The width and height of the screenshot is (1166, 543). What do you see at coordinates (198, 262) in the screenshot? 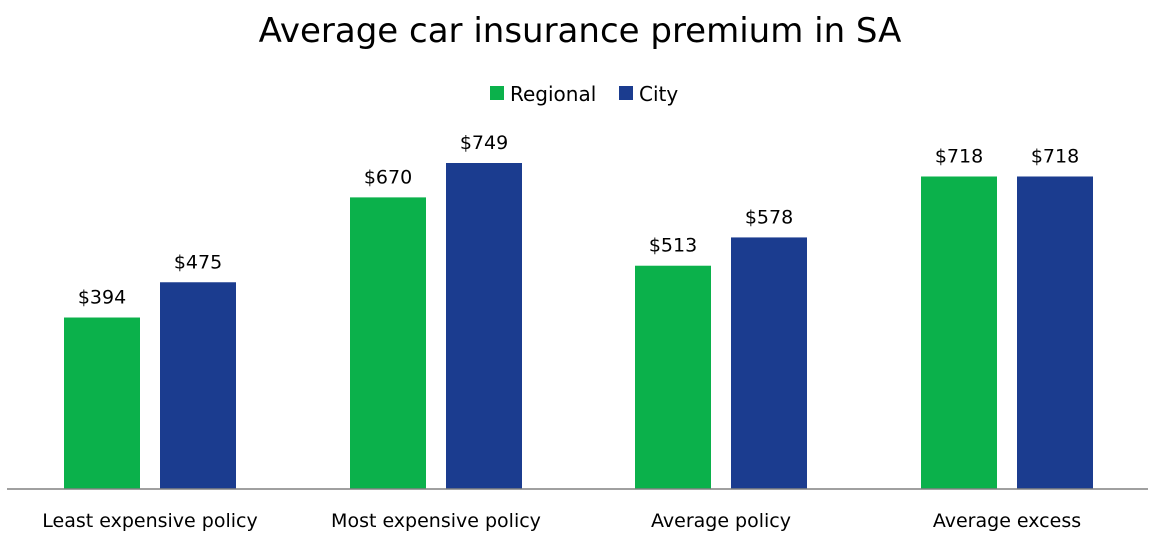
I see `data-label-city-0: $475` at bounding box center [198, 262].